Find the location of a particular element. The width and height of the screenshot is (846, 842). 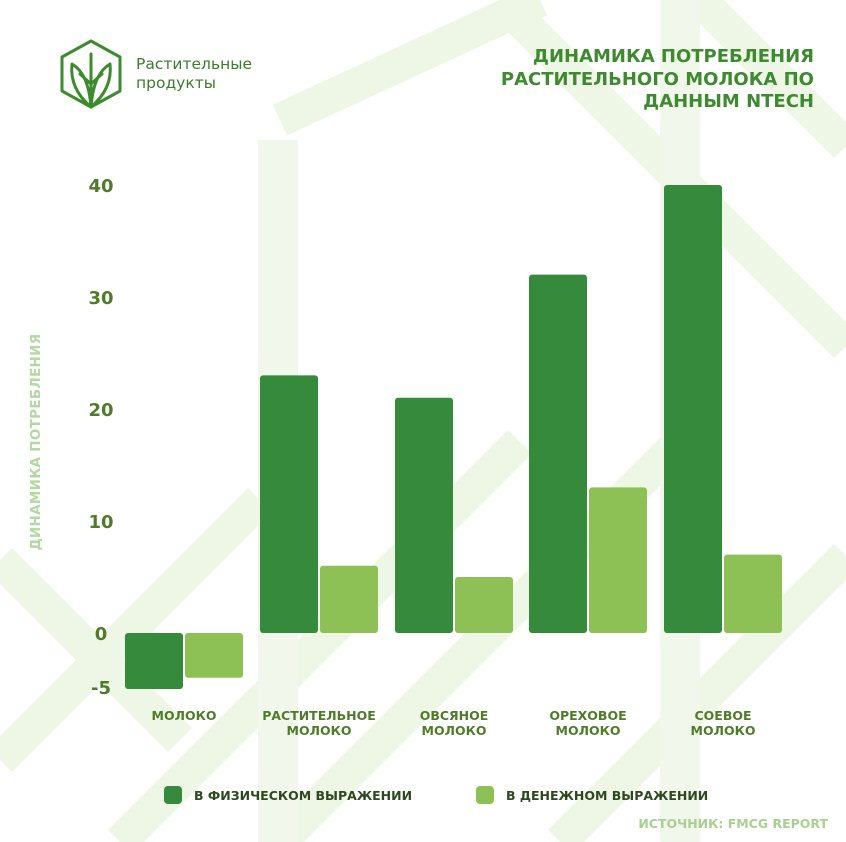

x-category-label: СОЕВОЕ МОЛОКО is located at coordinates (723, 723).